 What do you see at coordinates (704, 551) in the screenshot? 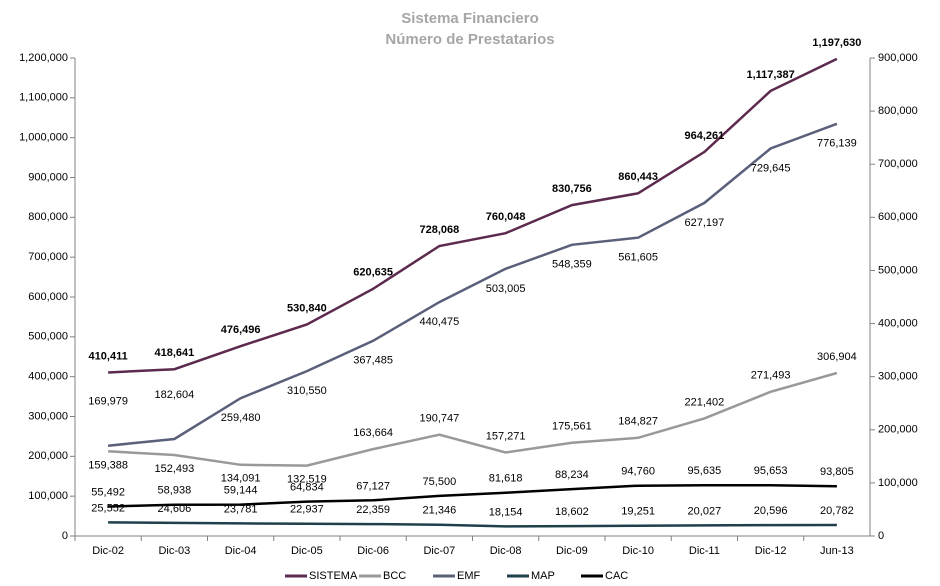
I see `x-tick-label: Dic-11` at bounding box center [704, 551].